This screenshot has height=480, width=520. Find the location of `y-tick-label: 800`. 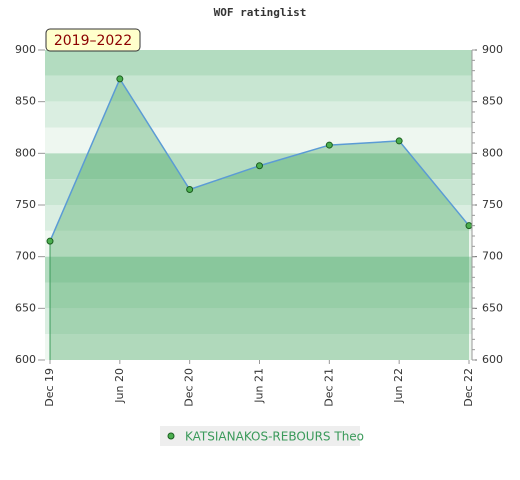

y-tick-label: 800 is located at coordinates (25, 152).